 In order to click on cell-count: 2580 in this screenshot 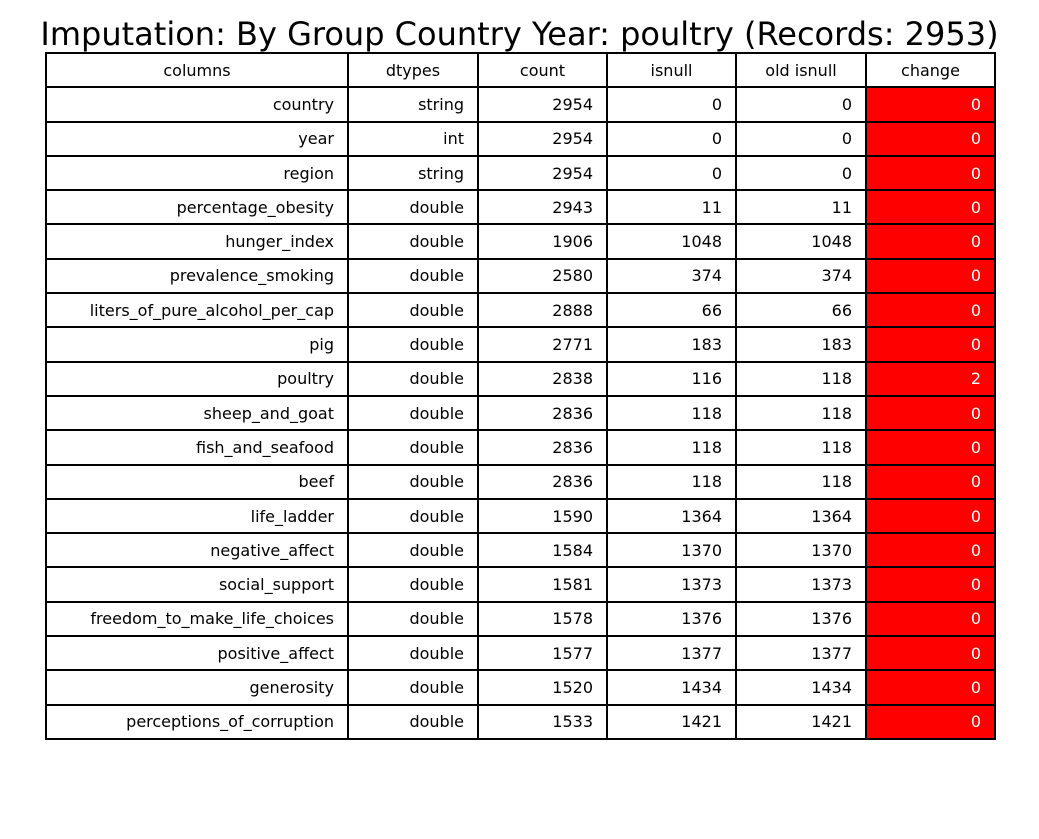, I will do `click(542, 276)`.